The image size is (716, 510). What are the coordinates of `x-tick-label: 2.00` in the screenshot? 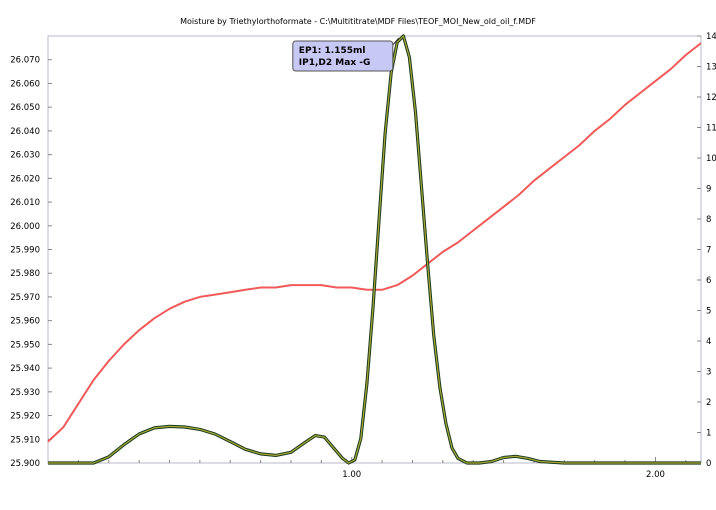 It's located at (655, 475).